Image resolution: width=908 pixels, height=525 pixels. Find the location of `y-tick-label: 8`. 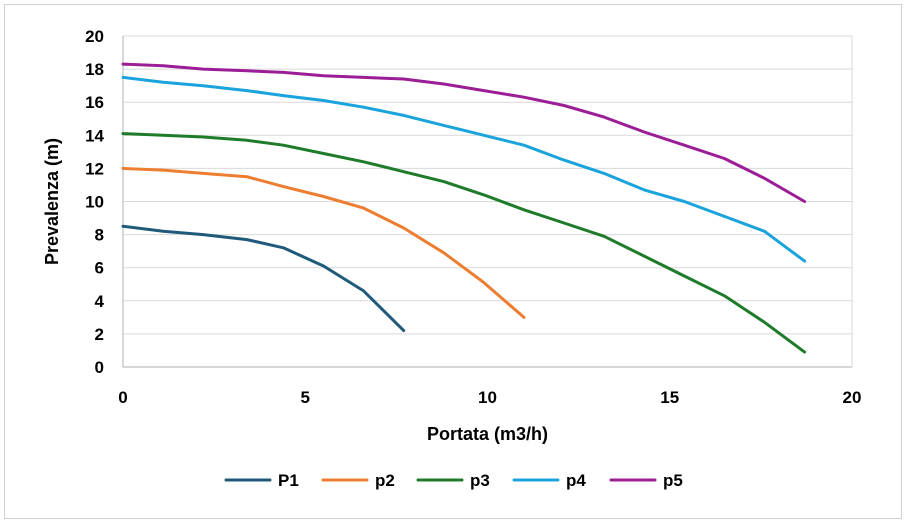

y-tick-label: 8 is located at coordinates (99, 235).